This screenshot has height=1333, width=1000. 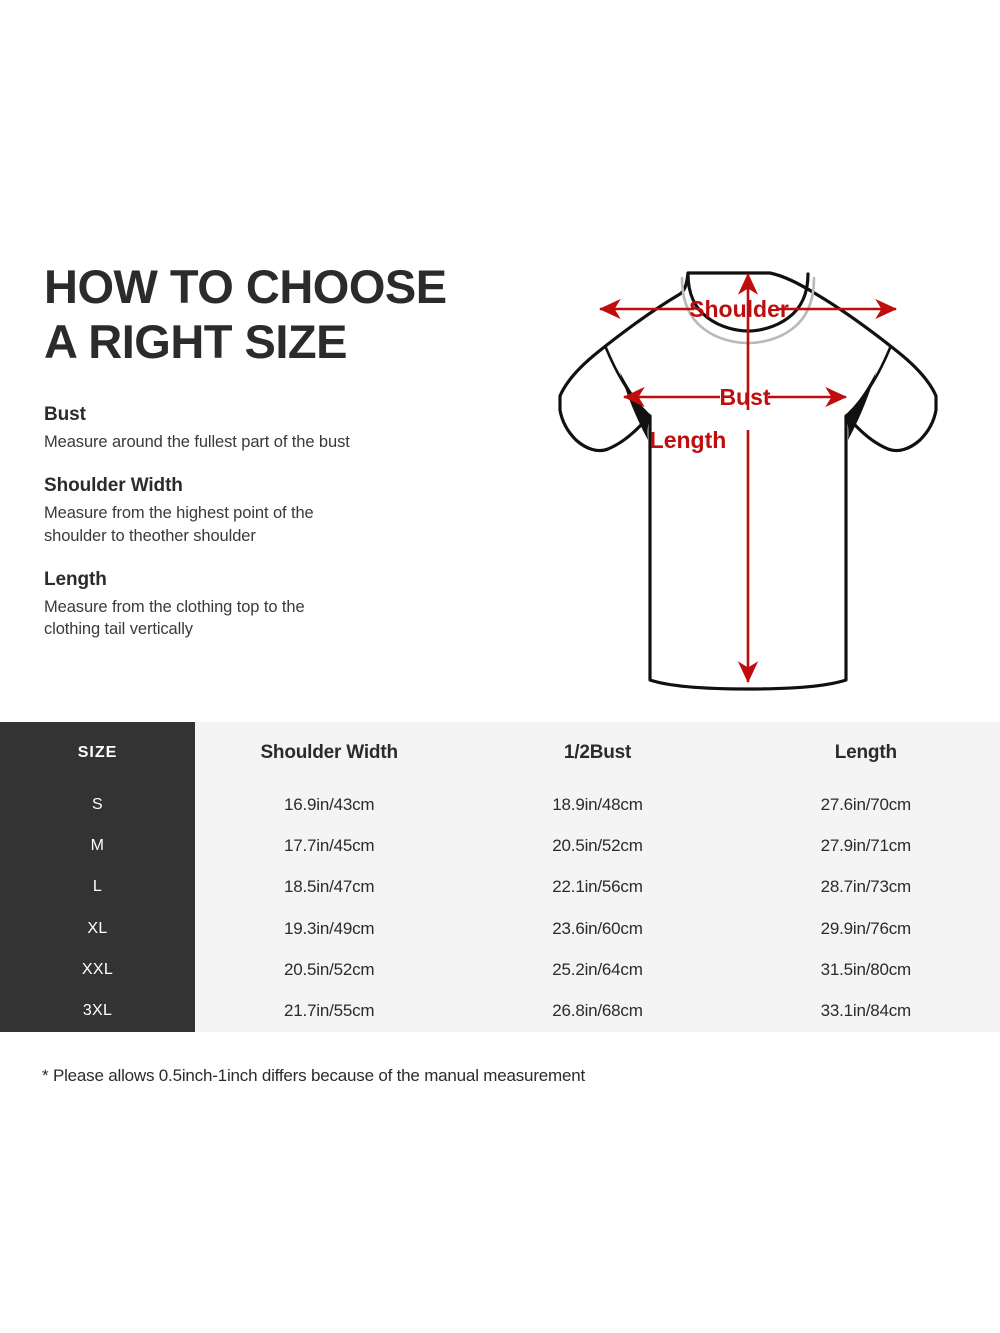 I want to click on table-row: 19.3in/49cm 23.6in/60cm 29.9in/76cm, so click(x=597, y=928).